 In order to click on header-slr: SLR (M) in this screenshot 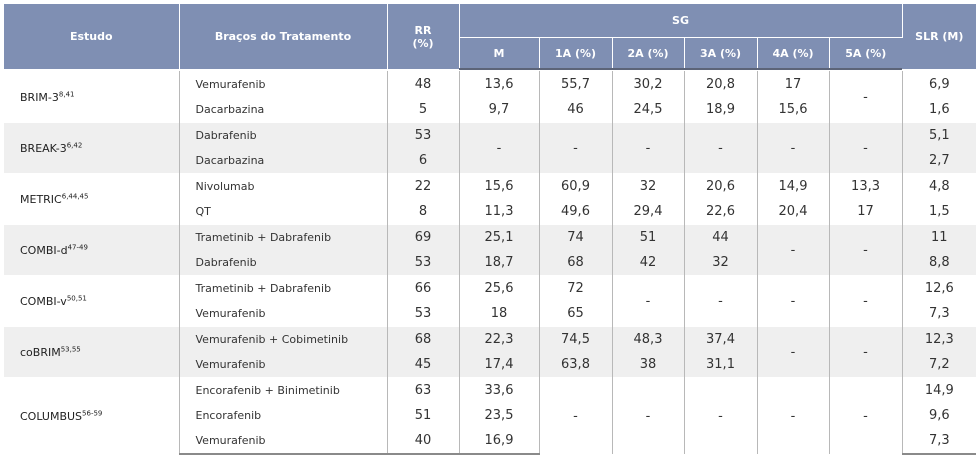, I will do `click(939, 36)`.